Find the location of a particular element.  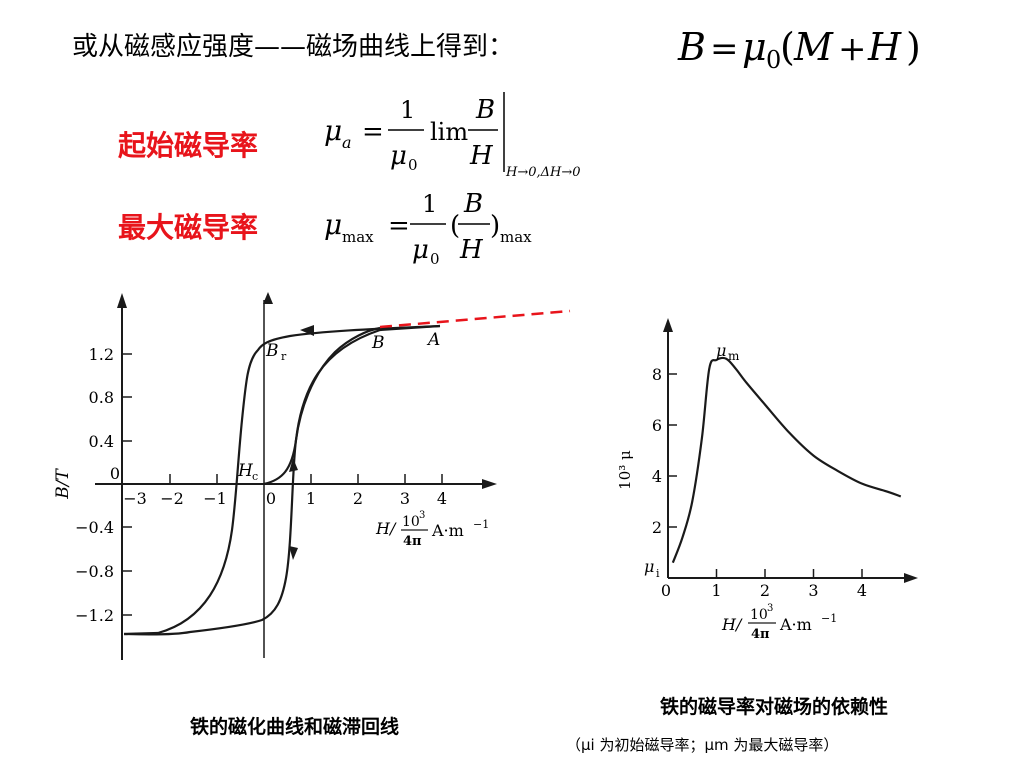

perm-y-tick-label: 2 is located at coordinates (657, 527).